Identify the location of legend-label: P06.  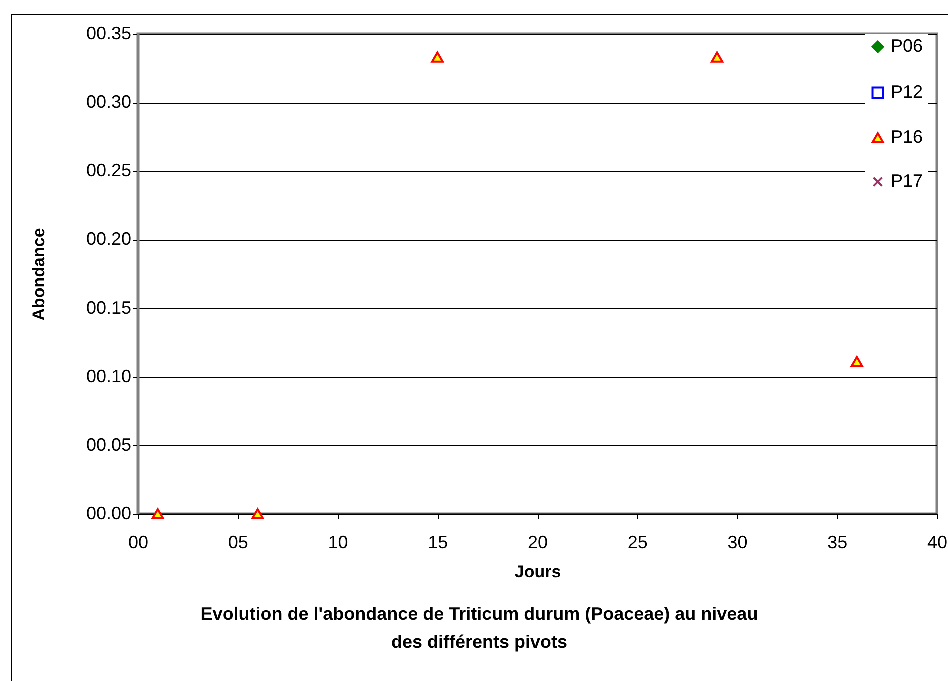
(907, 46).